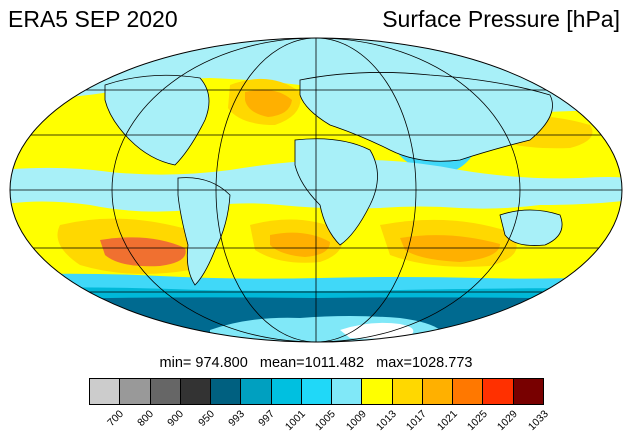 The height and width of the screenshot is (443, 632). What do you see at coordinates (501, 19) in the screenshot?
I see `right-title: Surface Pressure [hPa]` at bounding box center [501, 19].